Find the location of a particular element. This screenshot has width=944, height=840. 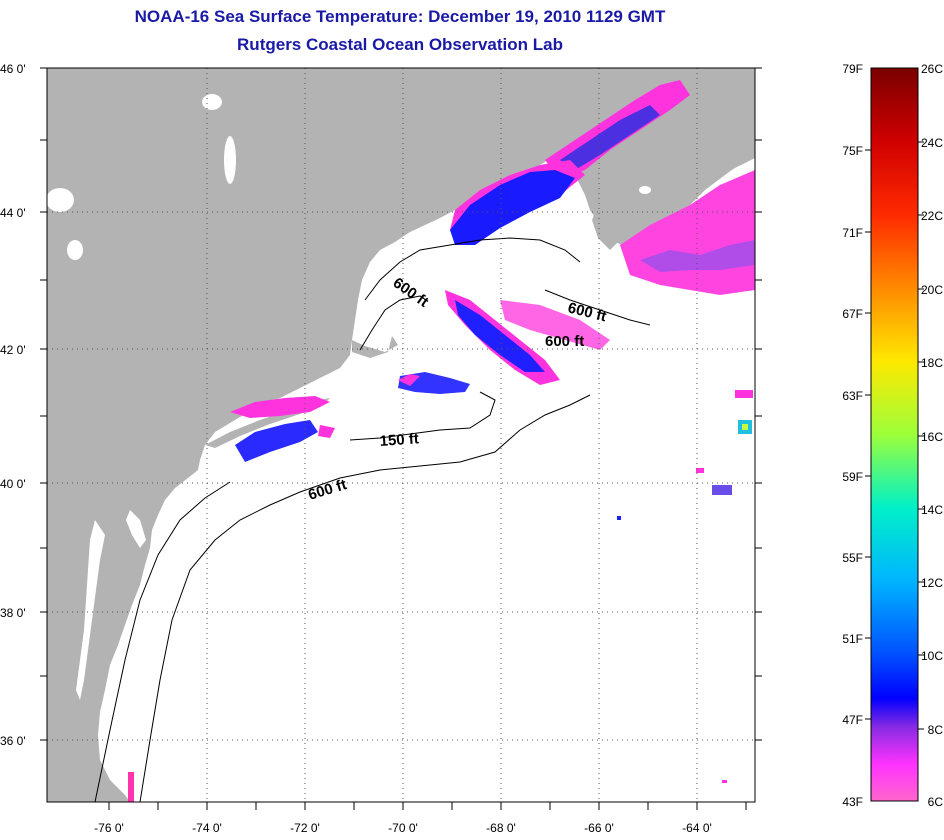

colorbar-c-label: 14C is located at coordinates (932, 510).